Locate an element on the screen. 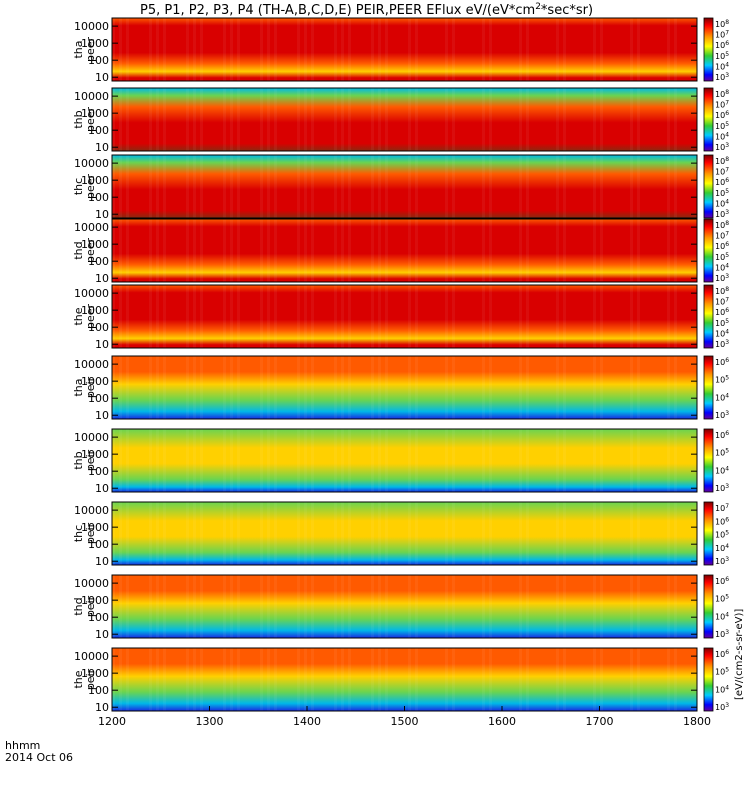 Image resolution: width=750 pixels, height=800 pixels. panel-frame is located at coordinates (404, 606).